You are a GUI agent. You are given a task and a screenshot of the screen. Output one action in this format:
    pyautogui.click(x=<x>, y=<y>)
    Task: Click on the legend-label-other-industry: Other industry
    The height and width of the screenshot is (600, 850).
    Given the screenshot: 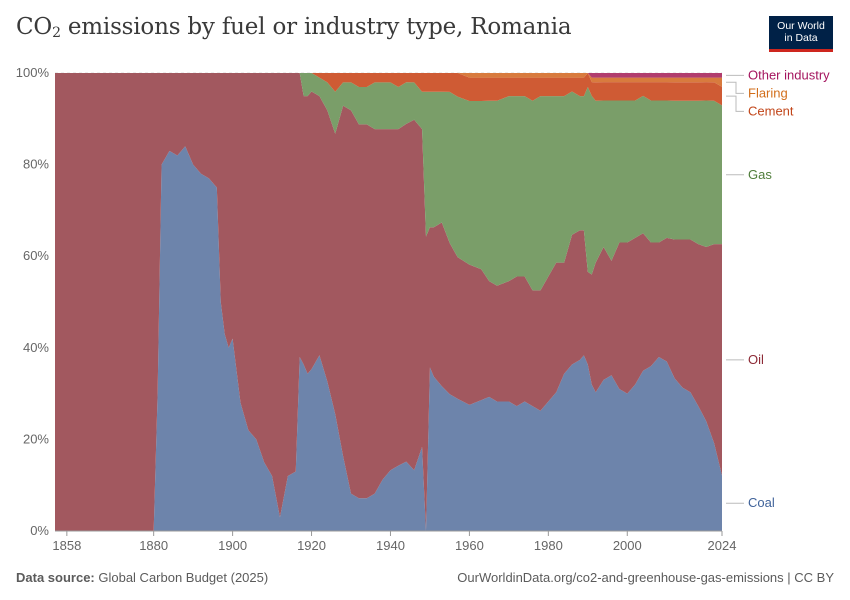 What is the action you would take?
    pyautogui.click(x=789, y=74)
    